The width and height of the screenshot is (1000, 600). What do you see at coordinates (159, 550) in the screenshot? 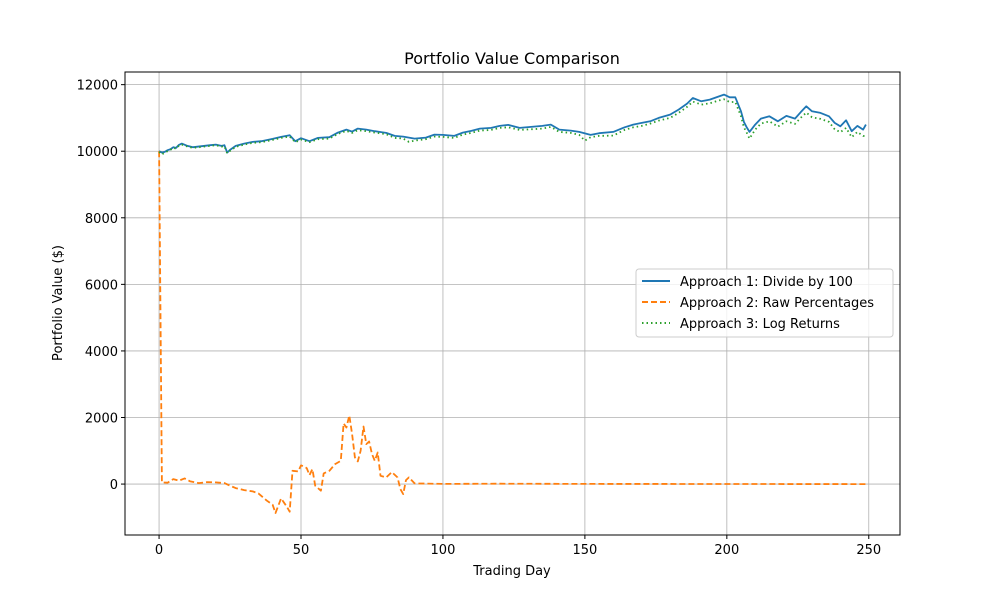
I see `x-tick-label: 0` at bounding box center [159, 550].